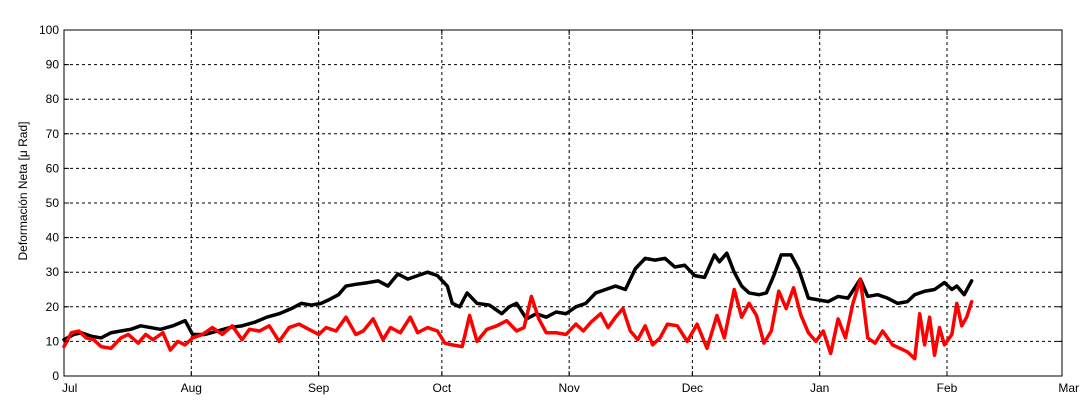  What do you see at coordinates (692, 388) in the screenshot?
I see `x-tick-label: Dec` at bounding box center [692, 388].